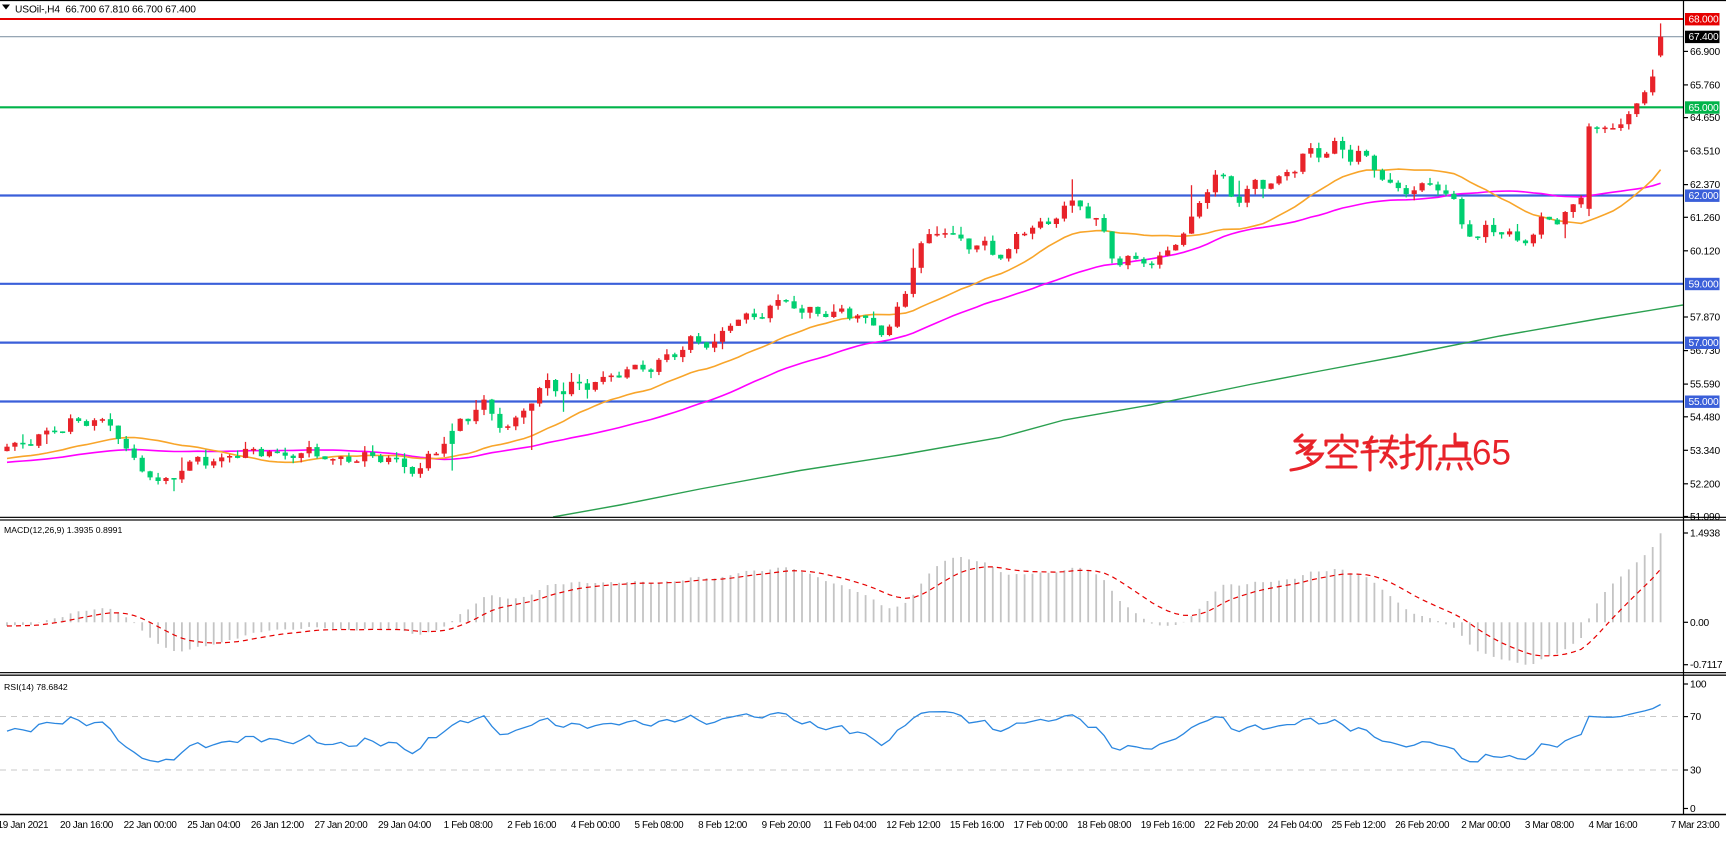  I want to click on svg-text: 7 Mar 23:00, so click(1696, 825).